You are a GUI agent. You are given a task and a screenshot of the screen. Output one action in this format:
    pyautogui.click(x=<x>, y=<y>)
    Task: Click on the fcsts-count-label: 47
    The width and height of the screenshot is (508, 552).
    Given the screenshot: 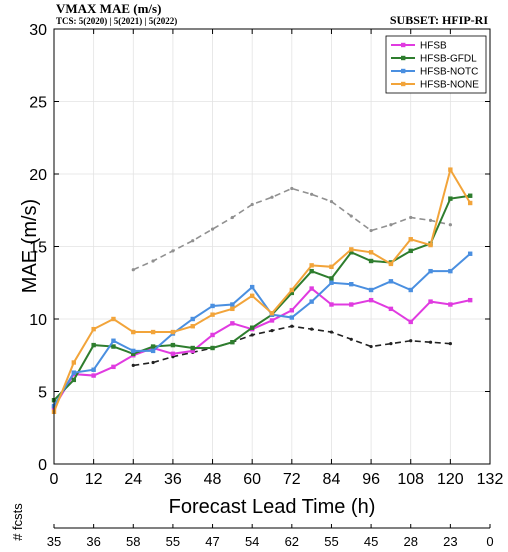 What is the action you would take?
    pyautogui.click(x=212, y=541)
    